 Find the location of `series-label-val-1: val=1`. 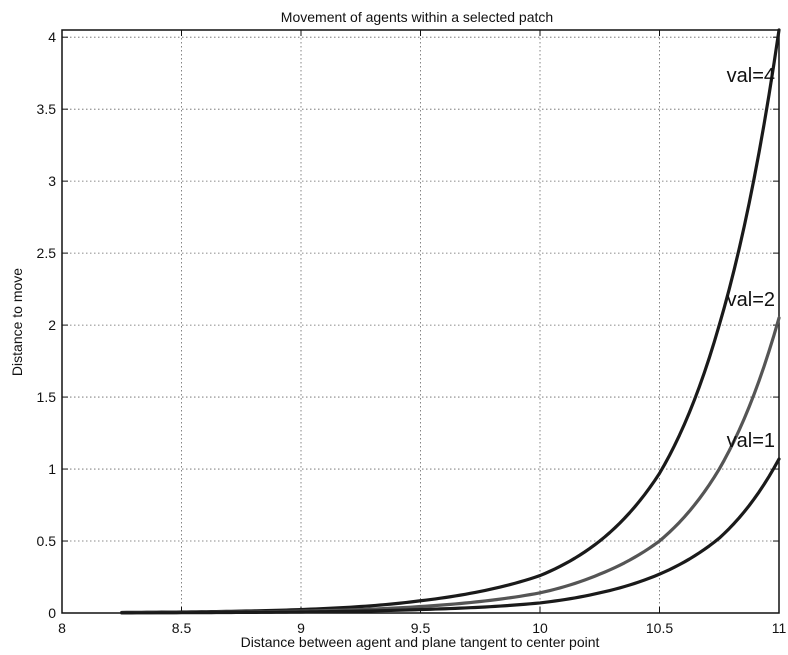

series-label-val-1: val=1 is located at coordinates (751, 441).